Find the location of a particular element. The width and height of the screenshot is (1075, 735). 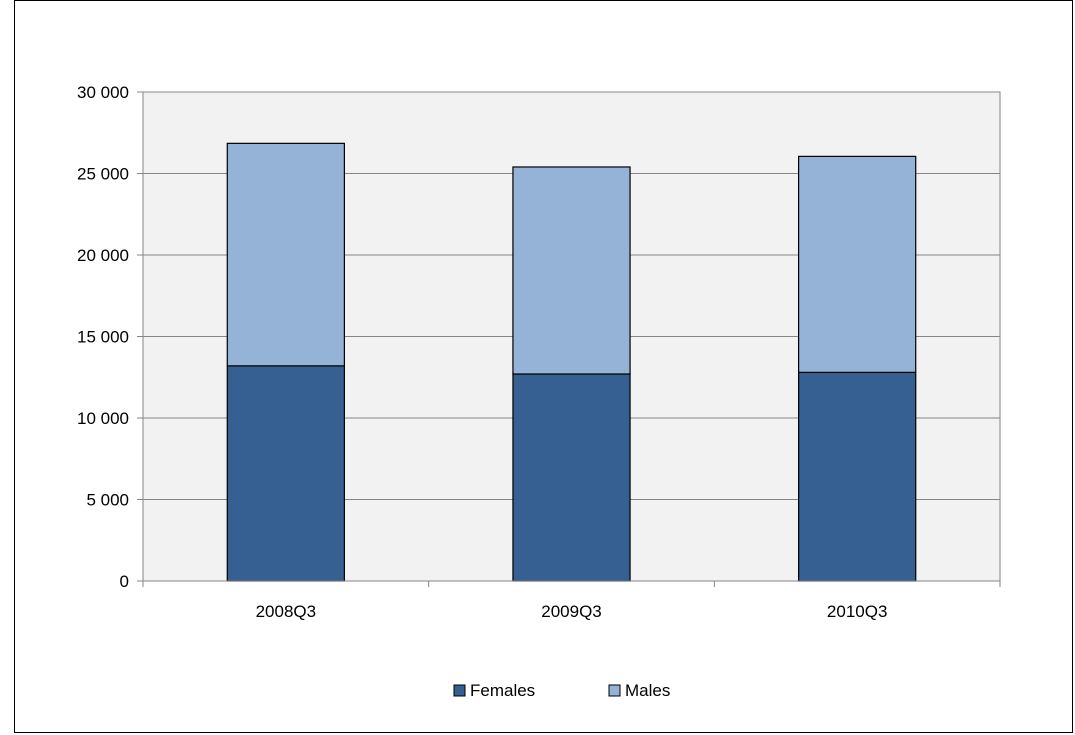

bar-males-2010q3 is located at coordinates (857, 264).